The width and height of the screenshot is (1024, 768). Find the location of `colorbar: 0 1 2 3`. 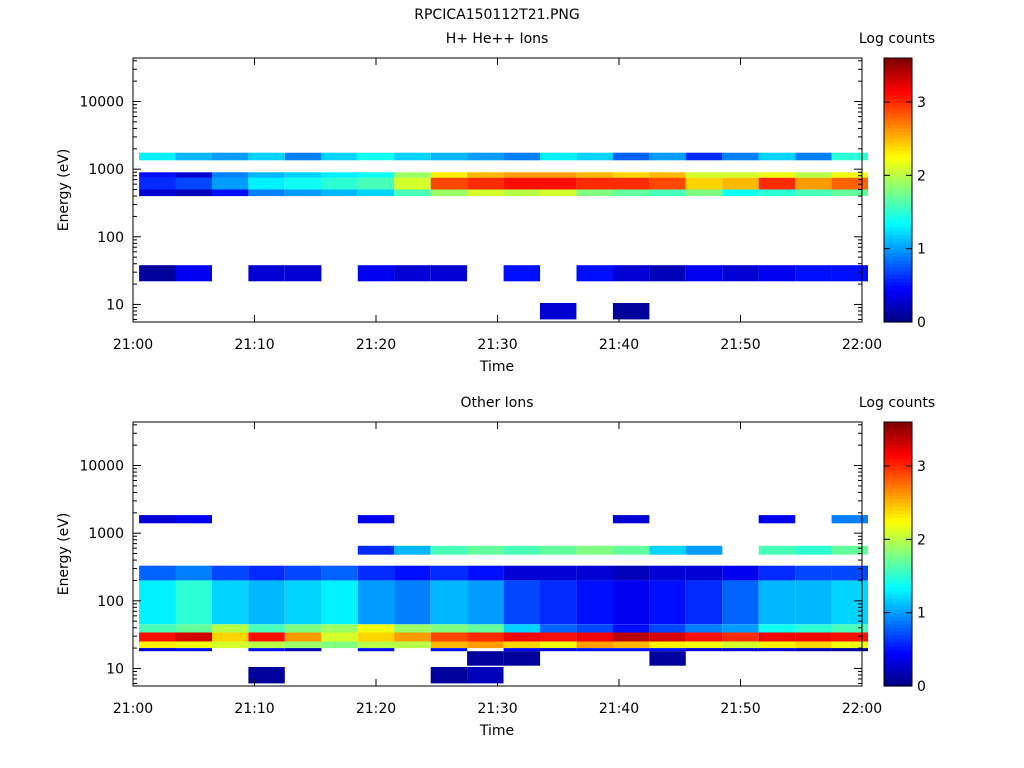

colorbar: 0 1 2 3 is located at coordinates (904, 558).